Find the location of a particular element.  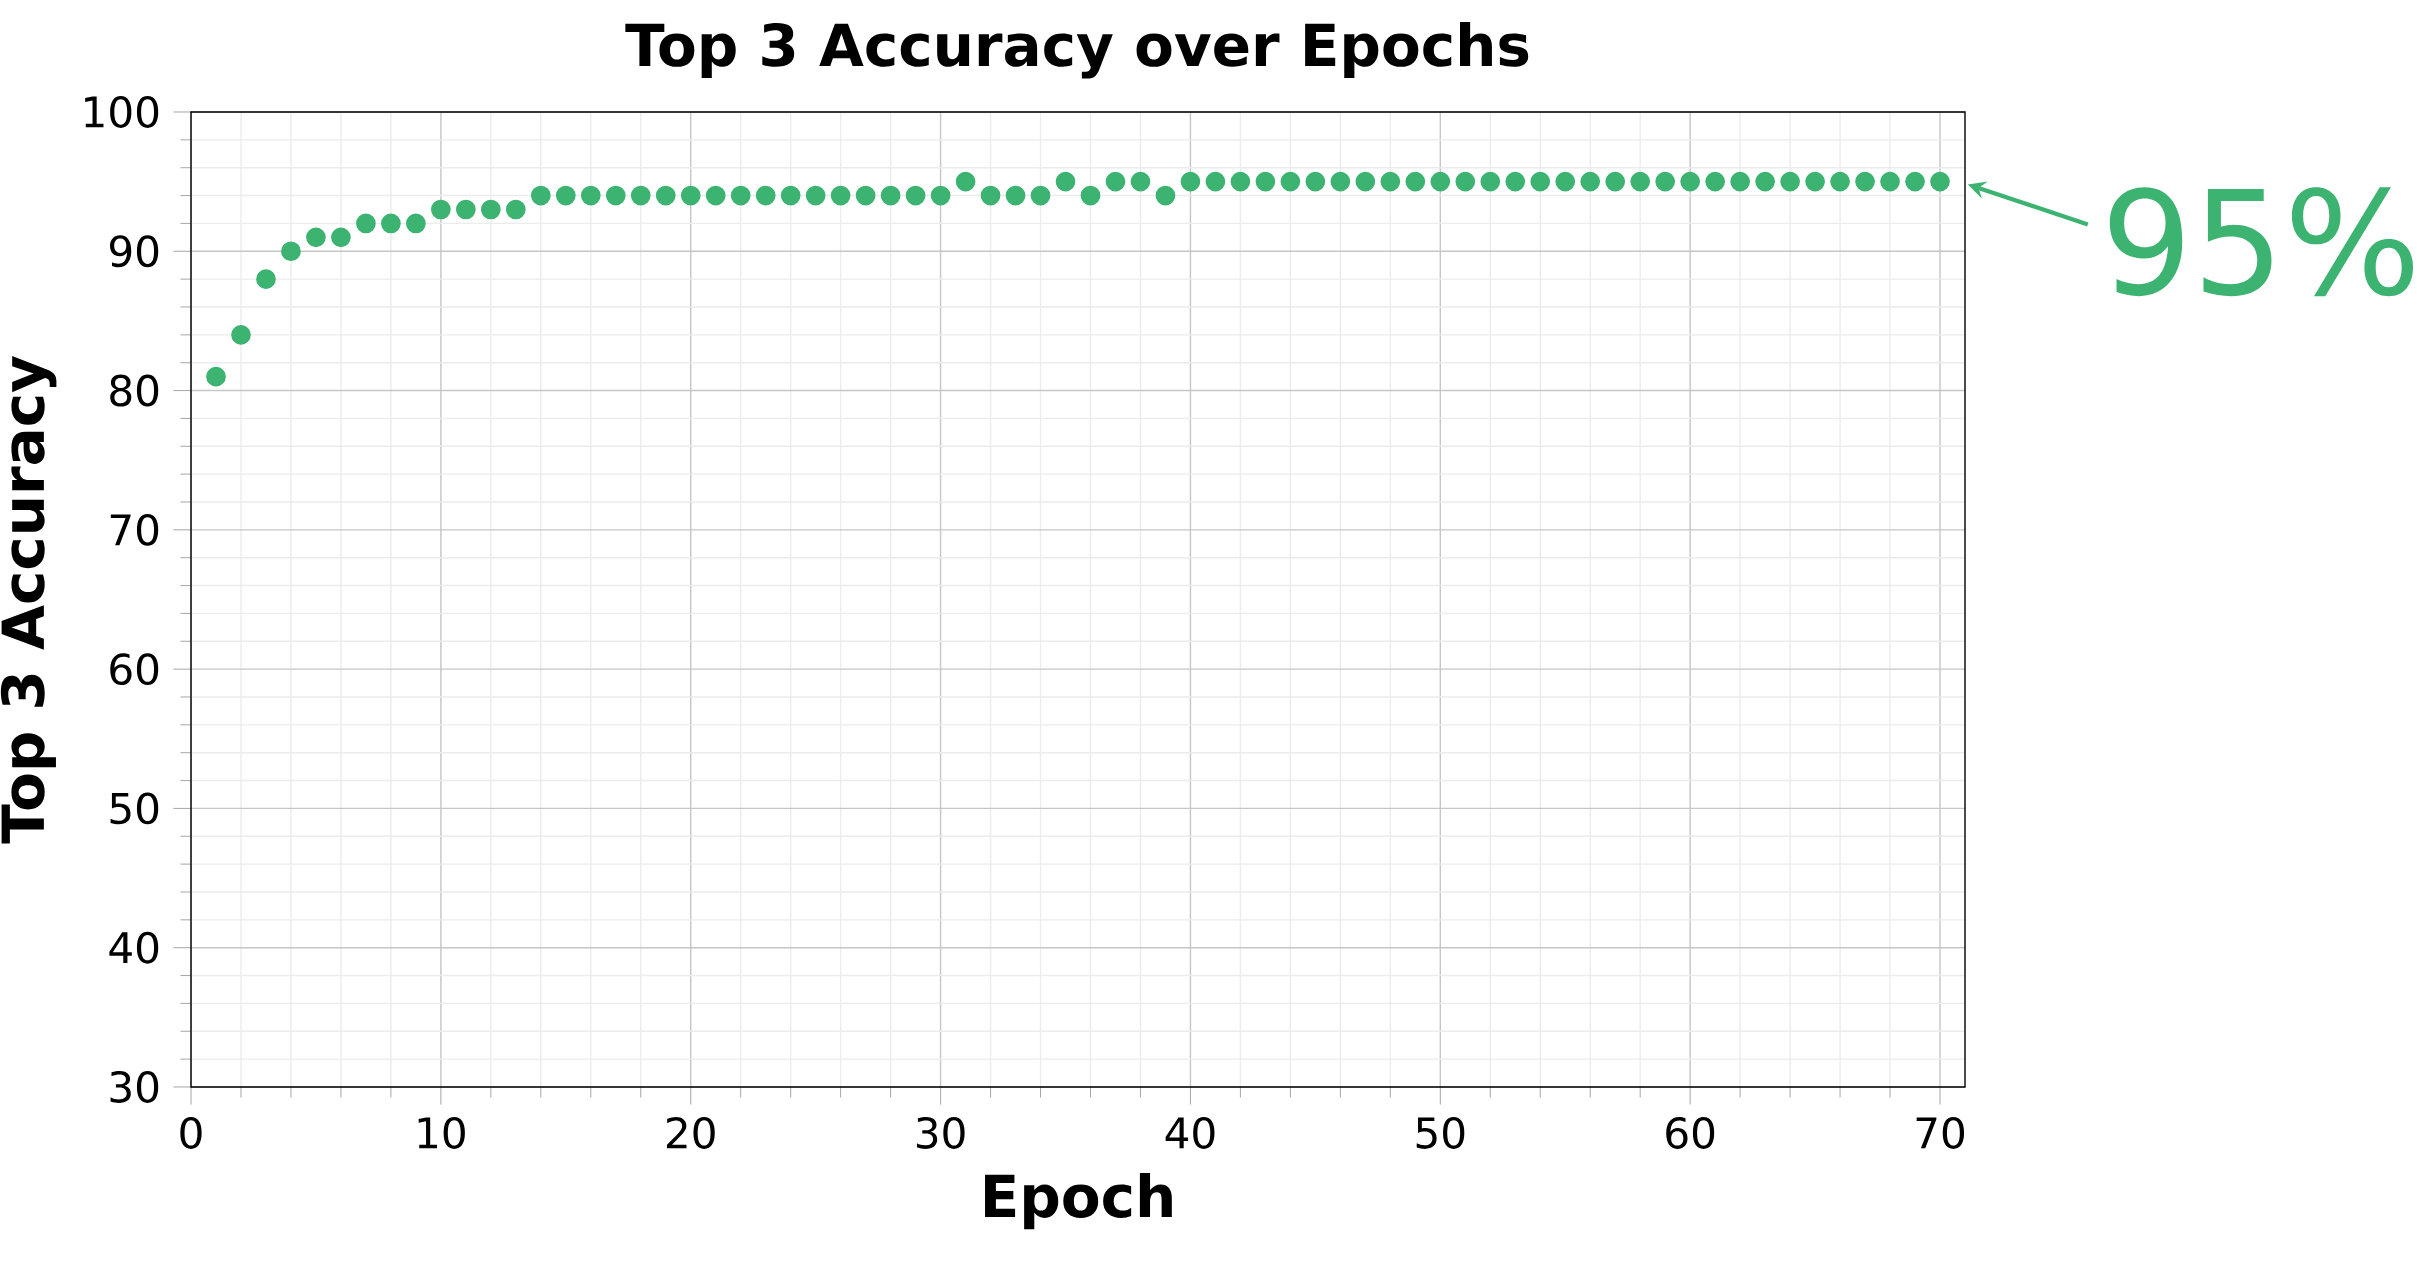

chart-title: Top 3 Accuracy over Epochs is located at coordinates (1077, 50).